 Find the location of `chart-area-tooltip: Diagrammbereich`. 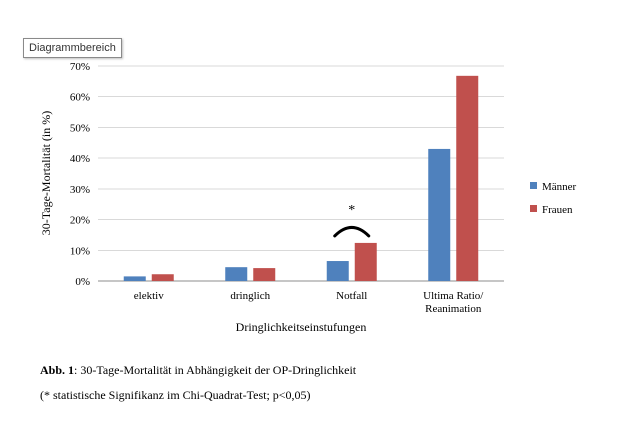

chart-area-tooltip: Diagrammbereich is located at coordinates (72, 48).